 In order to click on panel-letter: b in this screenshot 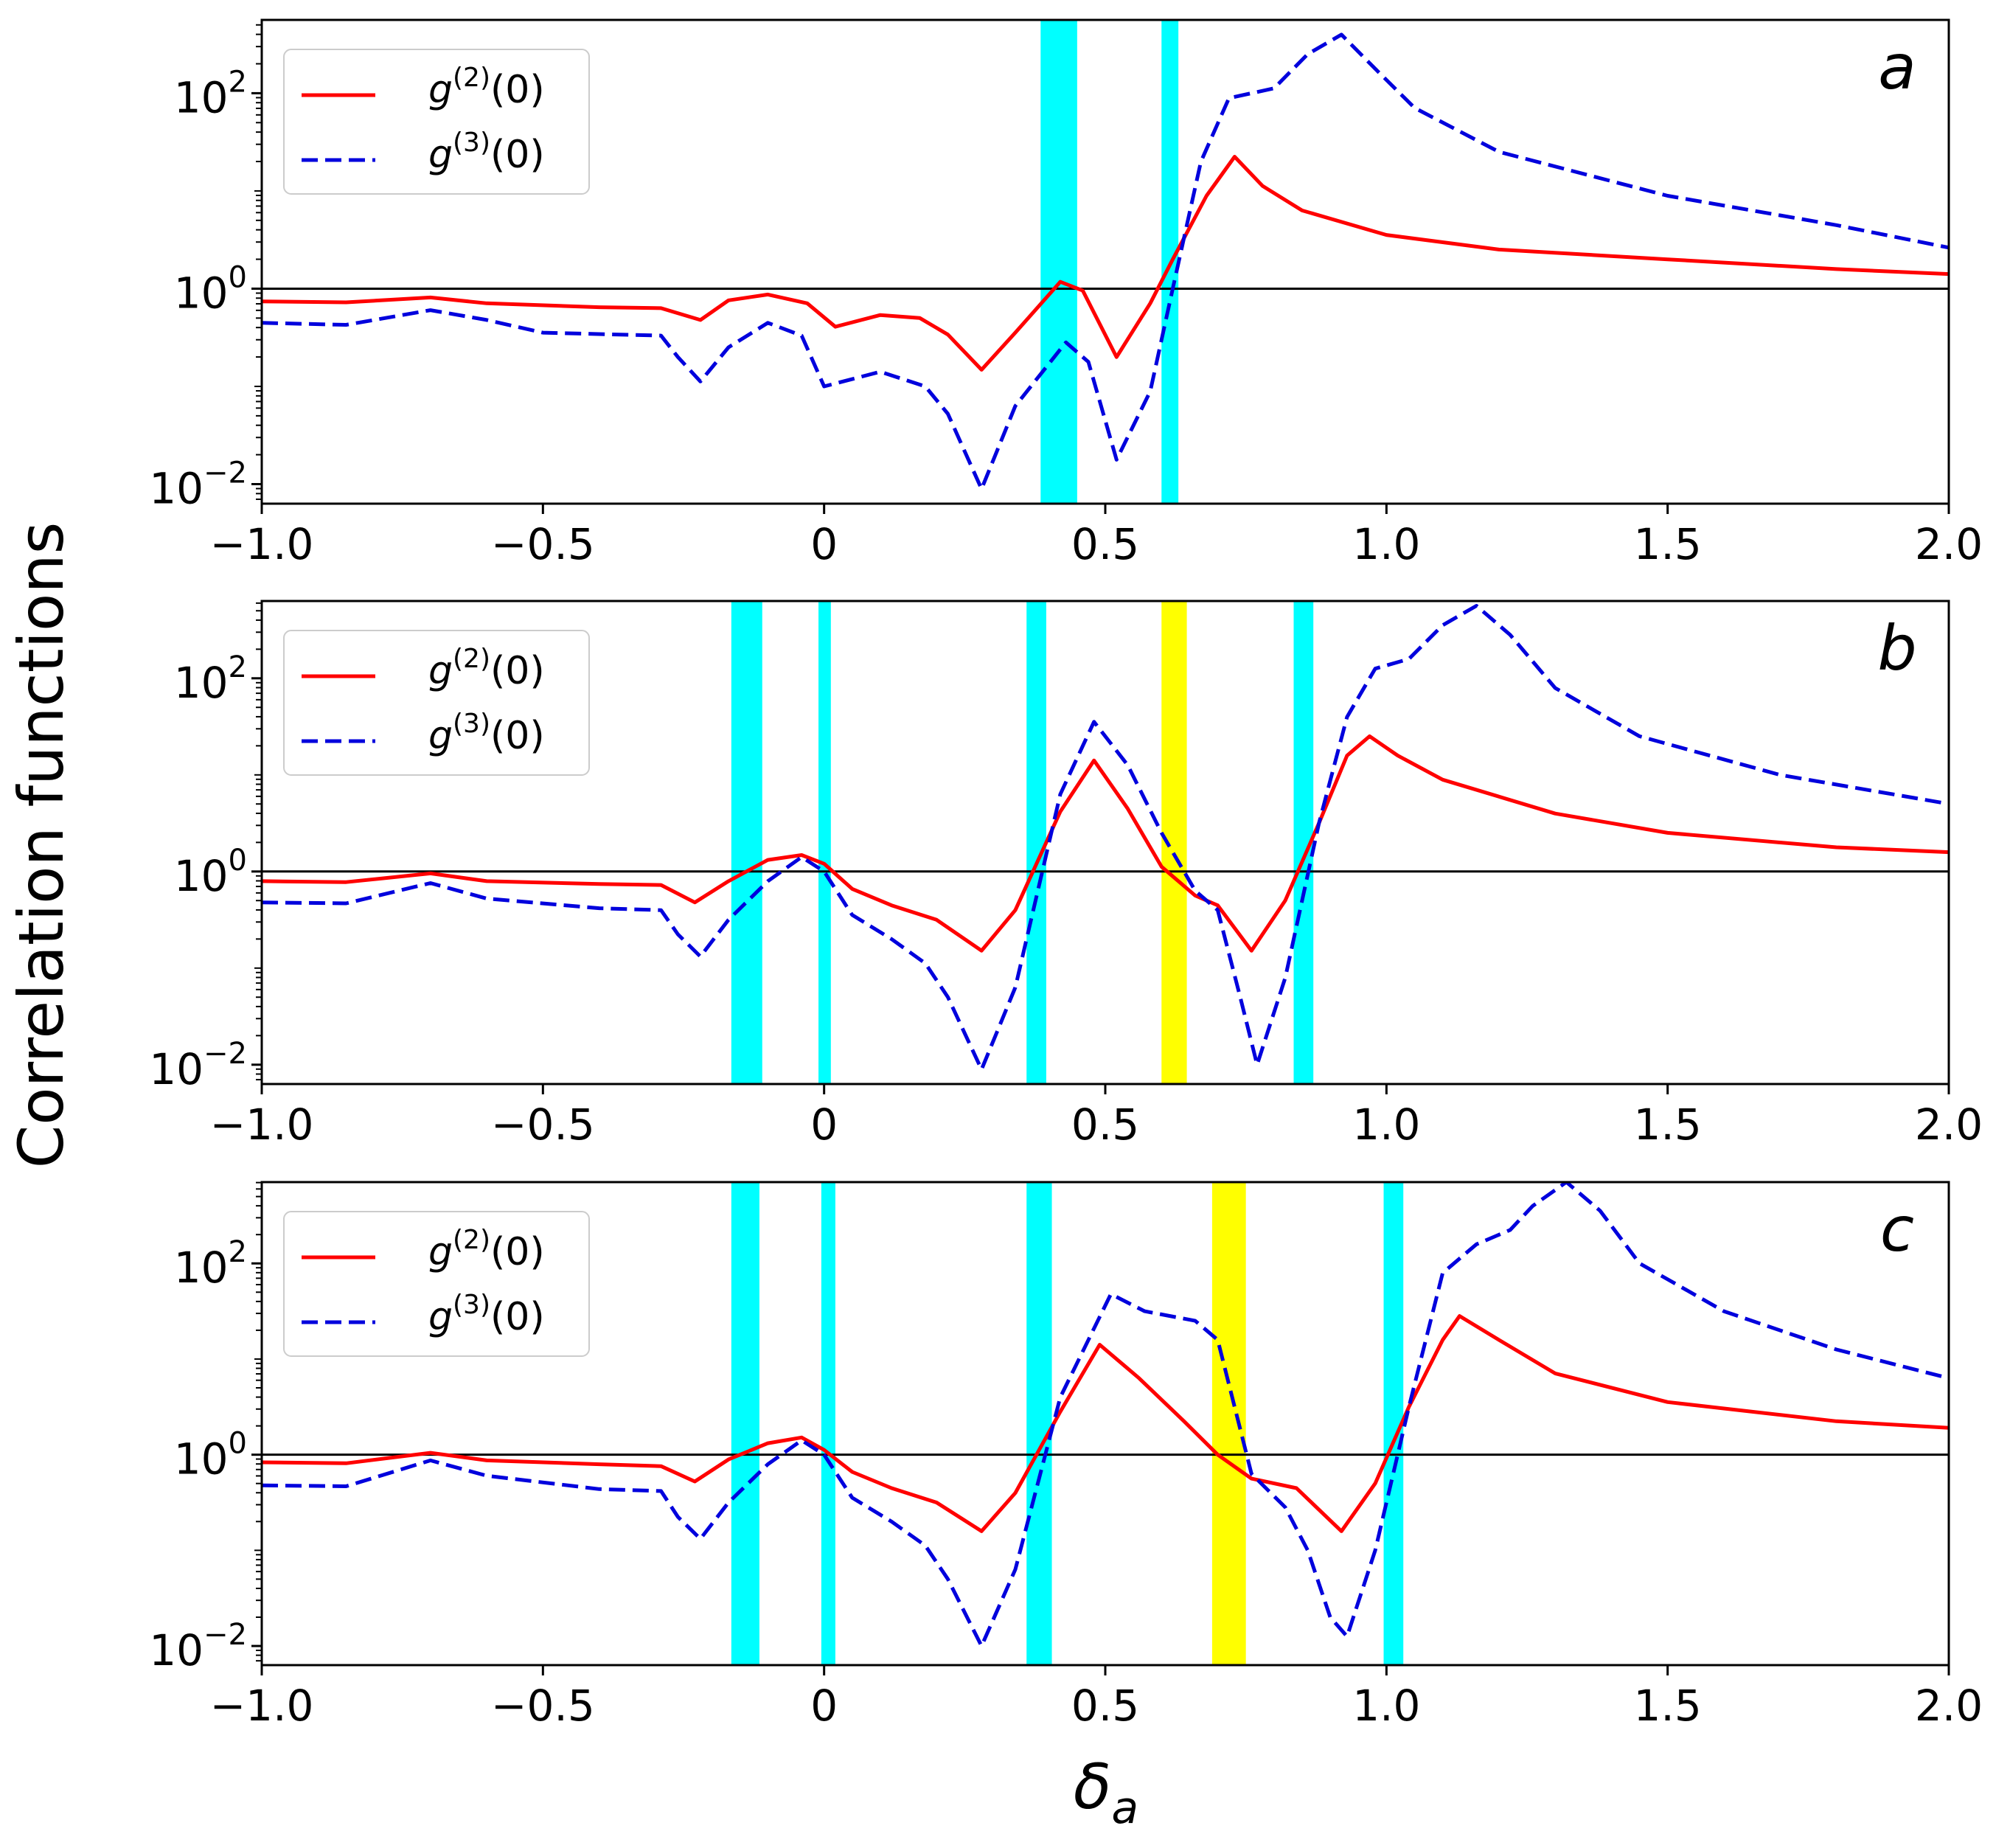, I will do `click(1896, 648)`.